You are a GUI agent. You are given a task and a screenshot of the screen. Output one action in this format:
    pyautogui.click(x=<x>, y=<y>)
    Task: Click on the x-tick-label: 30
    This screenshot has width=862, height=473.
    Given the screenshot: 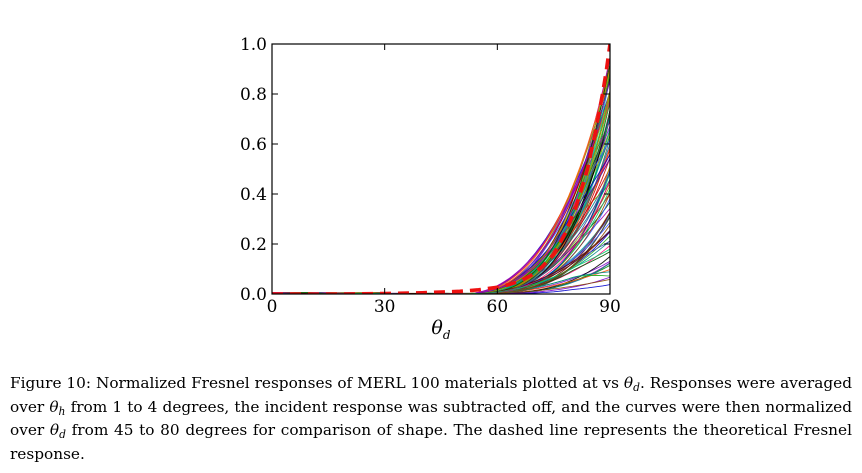 What is the action you would take?
    pyautogui.click(x=385, y=307)
    